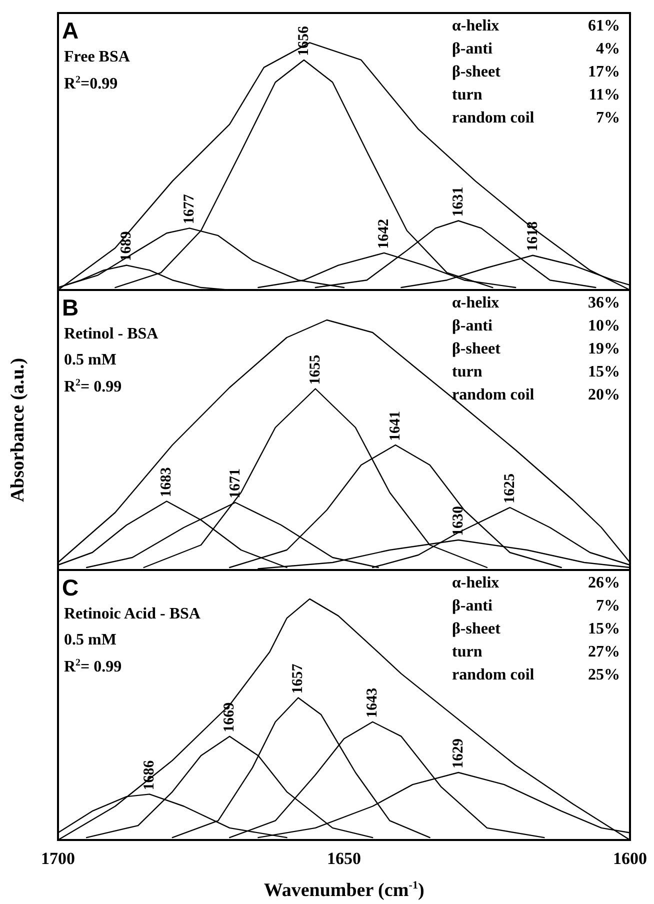 The width and height of the screenshot is (654, 904). Describe the element at coordinates (536, 72) in the screenshot. I see `text: β-sheet 17%` at that location.